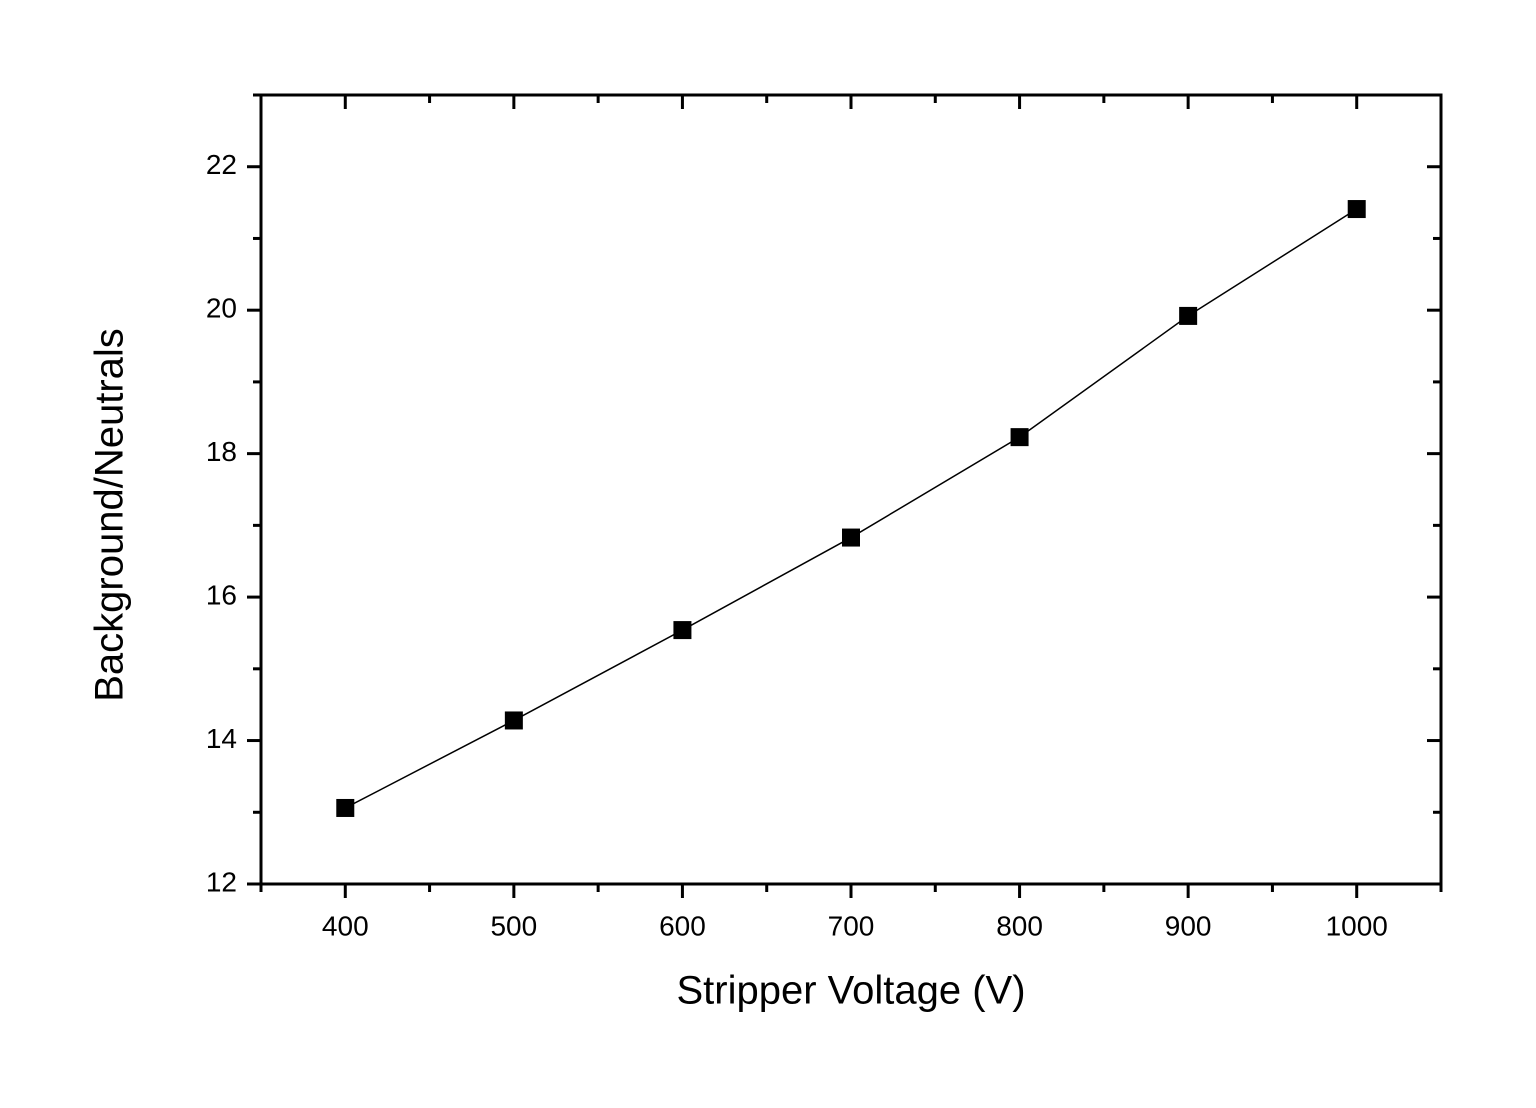 This screenshot has width=1536, height=1108. What do you see at coordinates (221, 451) in the screenshot?
I see `y-tick-label: 18` at bounding box center [221, 451].